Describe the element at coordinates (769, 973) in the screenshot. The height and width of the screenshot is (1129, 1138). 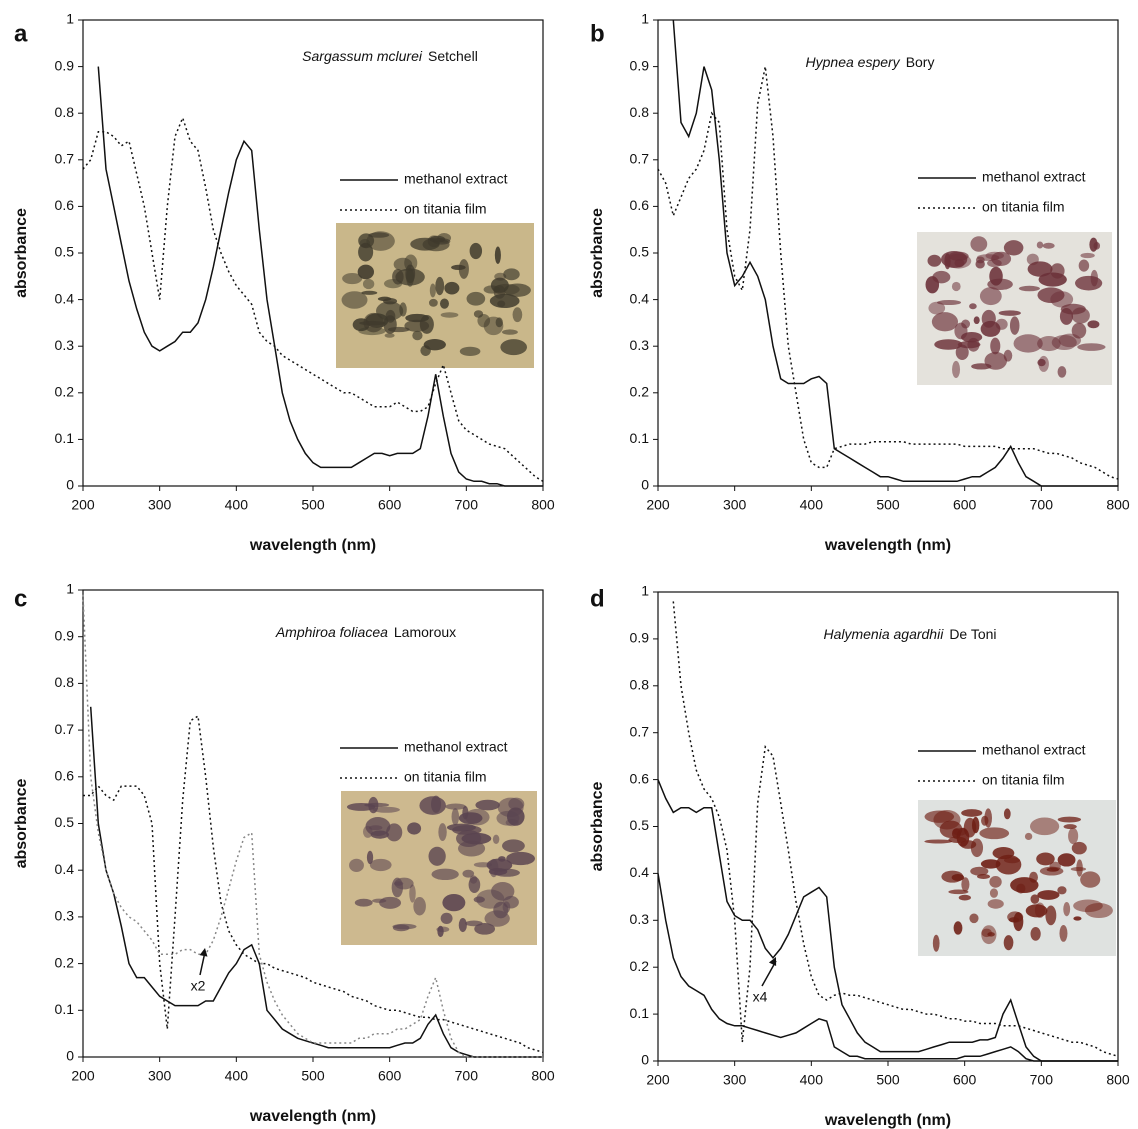
I see `annotation-arrow` at that location.